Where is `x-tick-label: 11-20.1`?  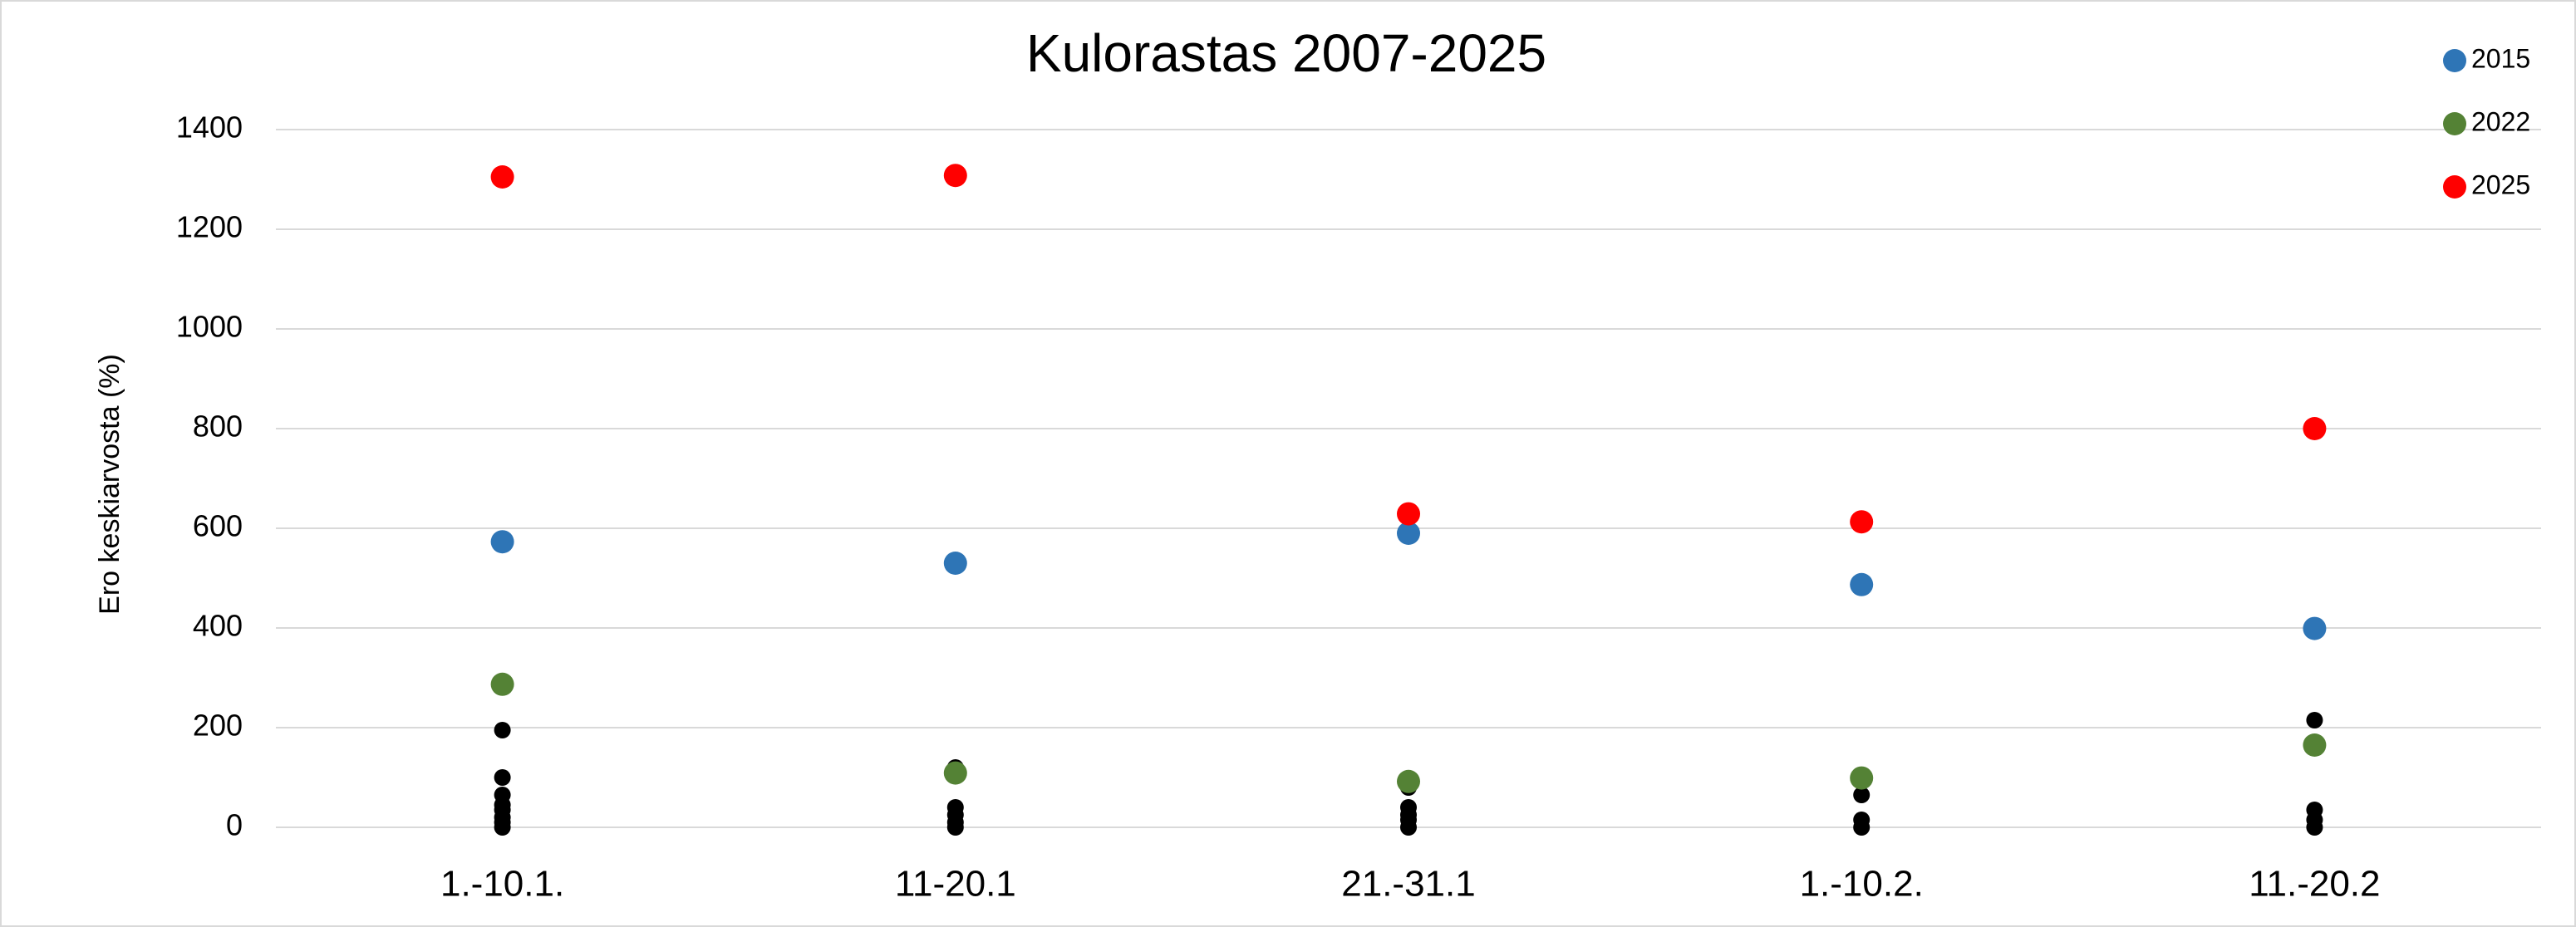
x-tick-label: 11-20.1 is located at coordinates (956, 884).